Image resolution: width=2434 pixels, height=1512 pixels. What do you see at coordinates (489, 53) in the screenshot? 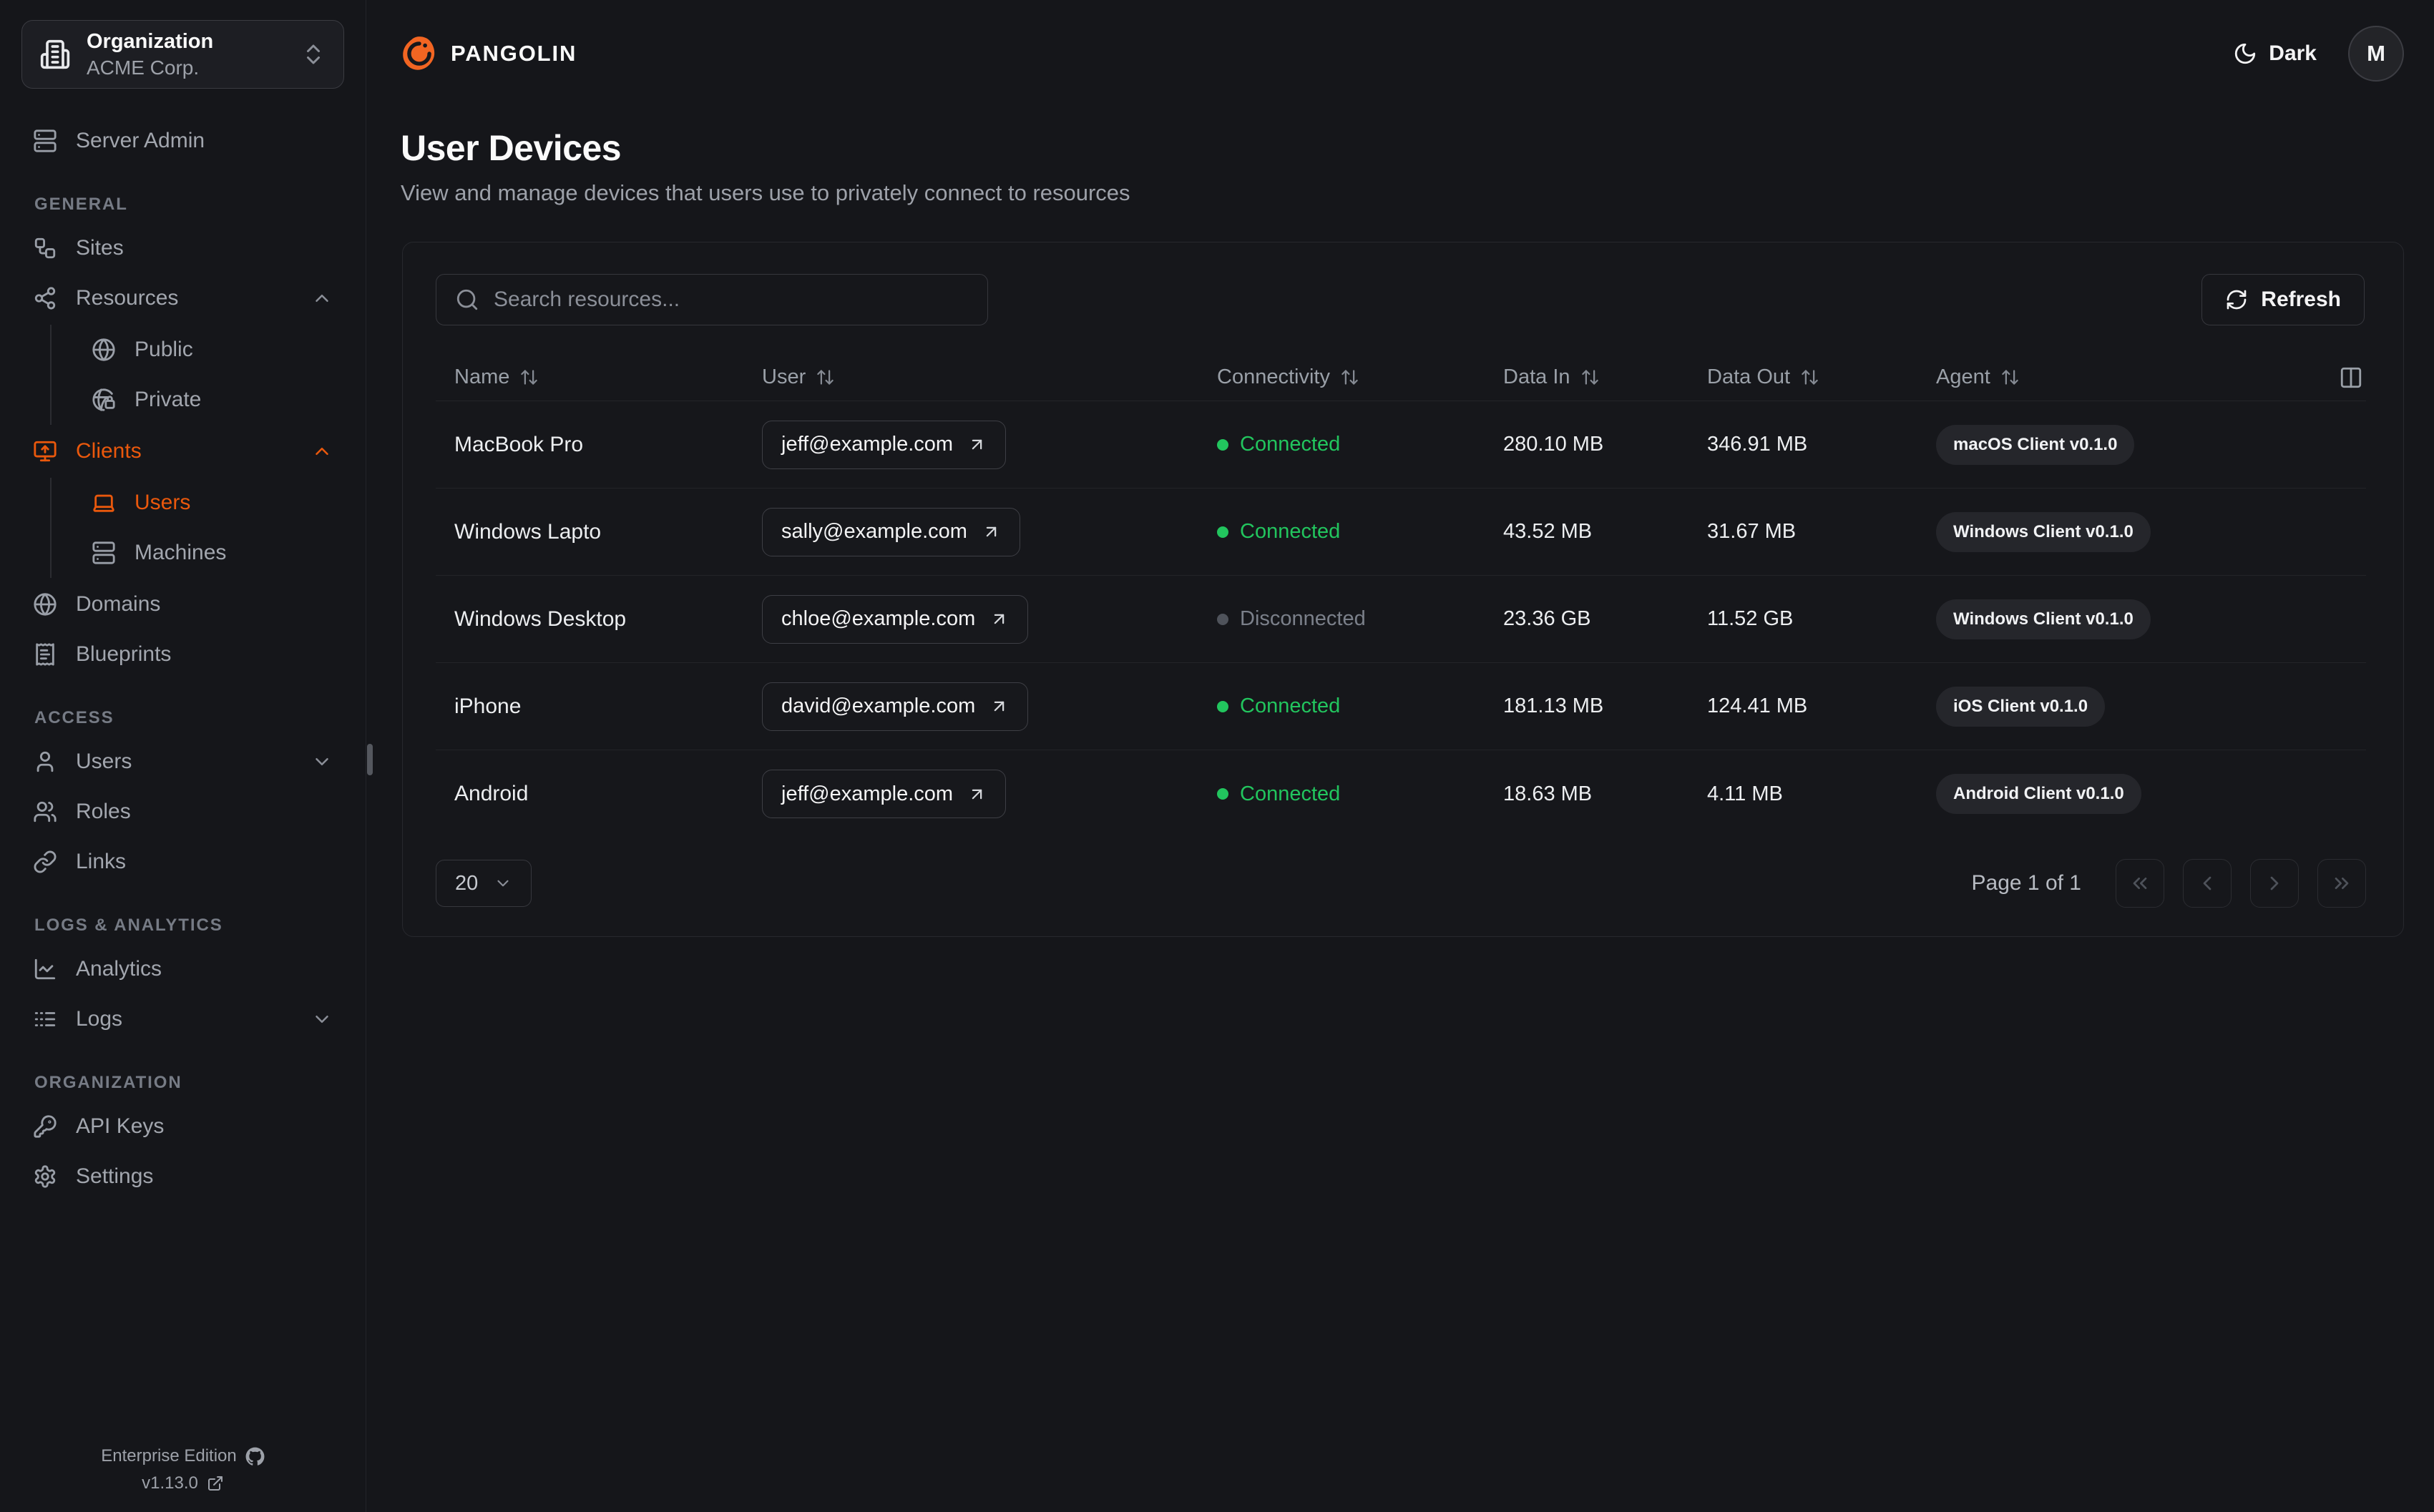
I see `brand: PANGOLIN` at bounding box center [489, 53].